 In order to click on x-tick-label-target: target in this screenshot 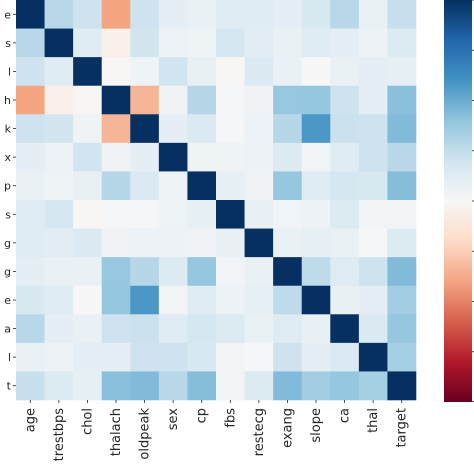, I will do `click(402, 428)`.